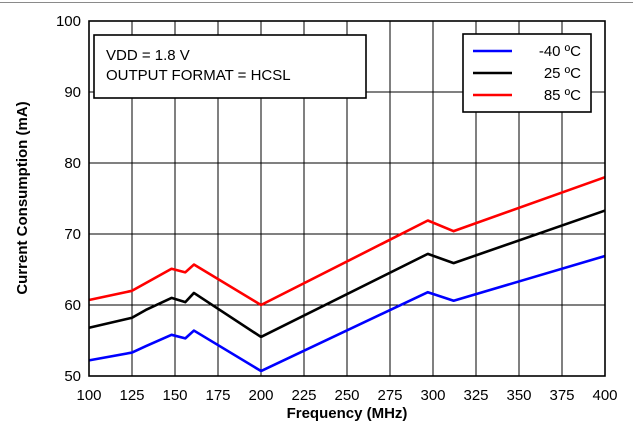  Describe the element at coordinates (217, 395) in the screenshot. I see `x-tick-label: 175` at that location.